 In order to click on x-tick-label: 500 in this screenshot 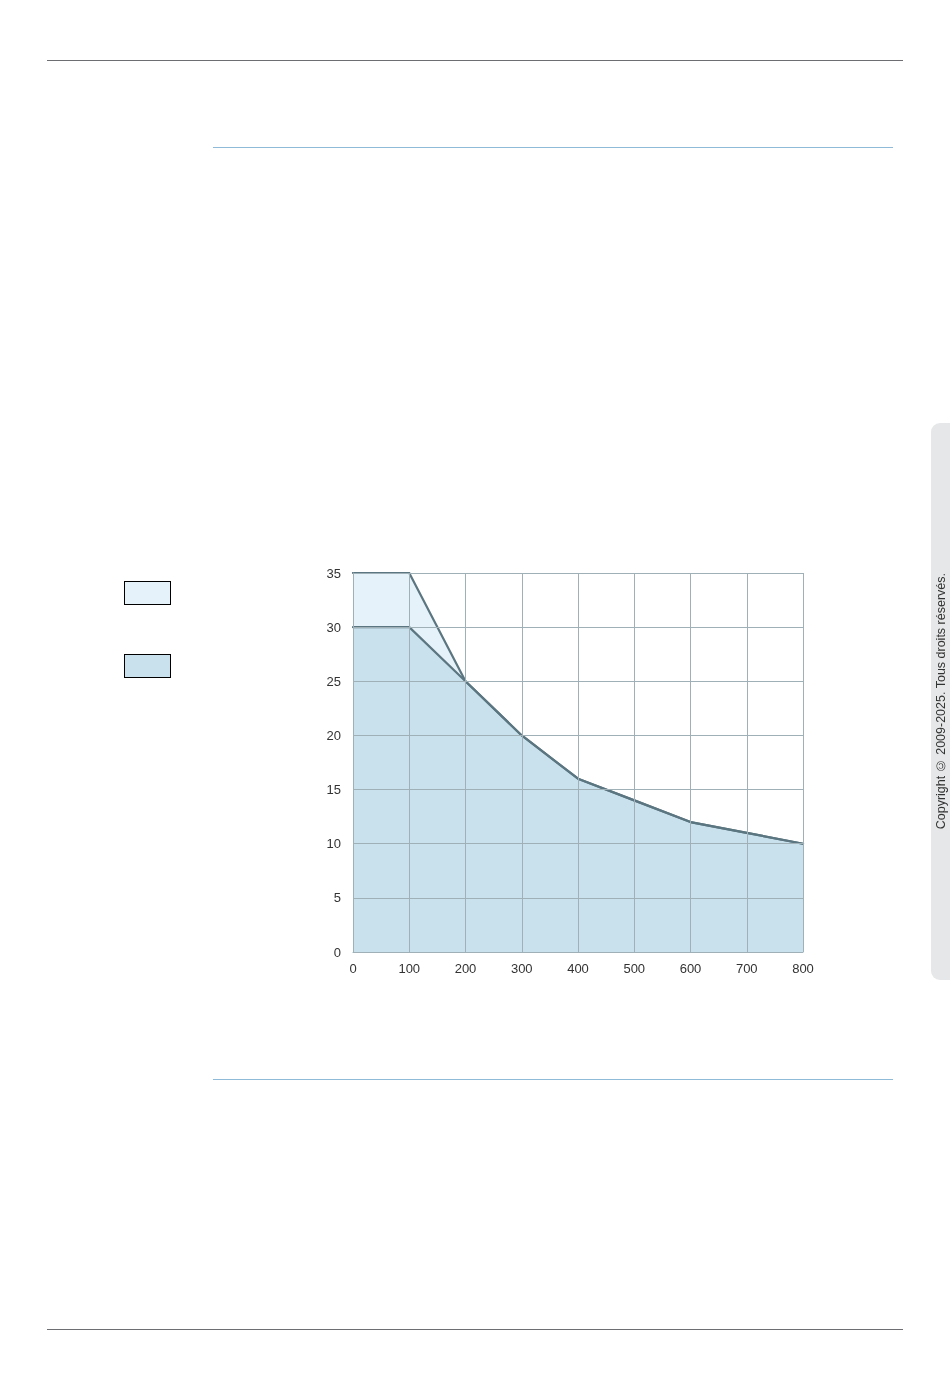, I will do `click(634, 968)`.